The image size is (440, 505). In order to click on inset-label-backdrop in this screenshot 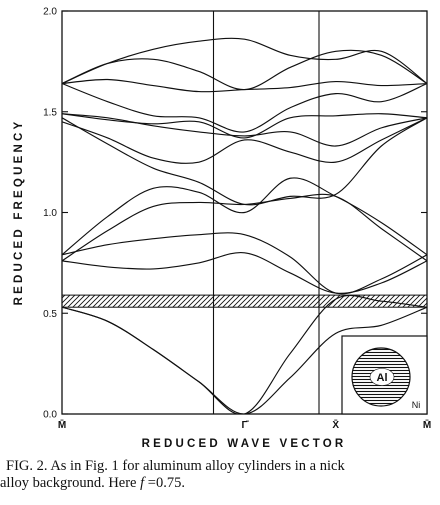, I will do `click(382, 377)`.